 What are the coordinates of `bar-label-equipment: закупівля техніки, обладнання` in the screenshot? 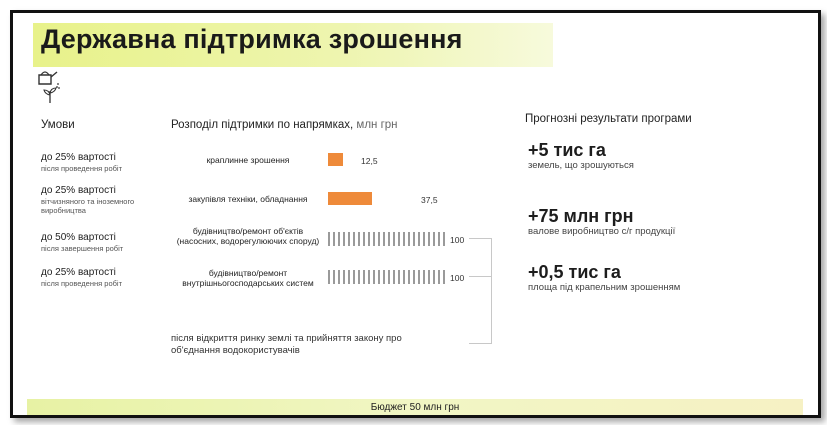 It's located at (248, 199).